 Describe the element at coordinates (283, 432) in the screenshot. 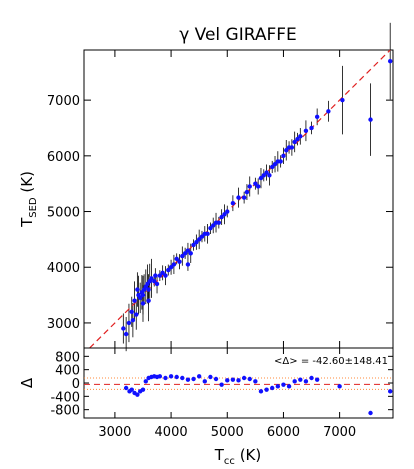

I see `tick-label: 6000` at that location.